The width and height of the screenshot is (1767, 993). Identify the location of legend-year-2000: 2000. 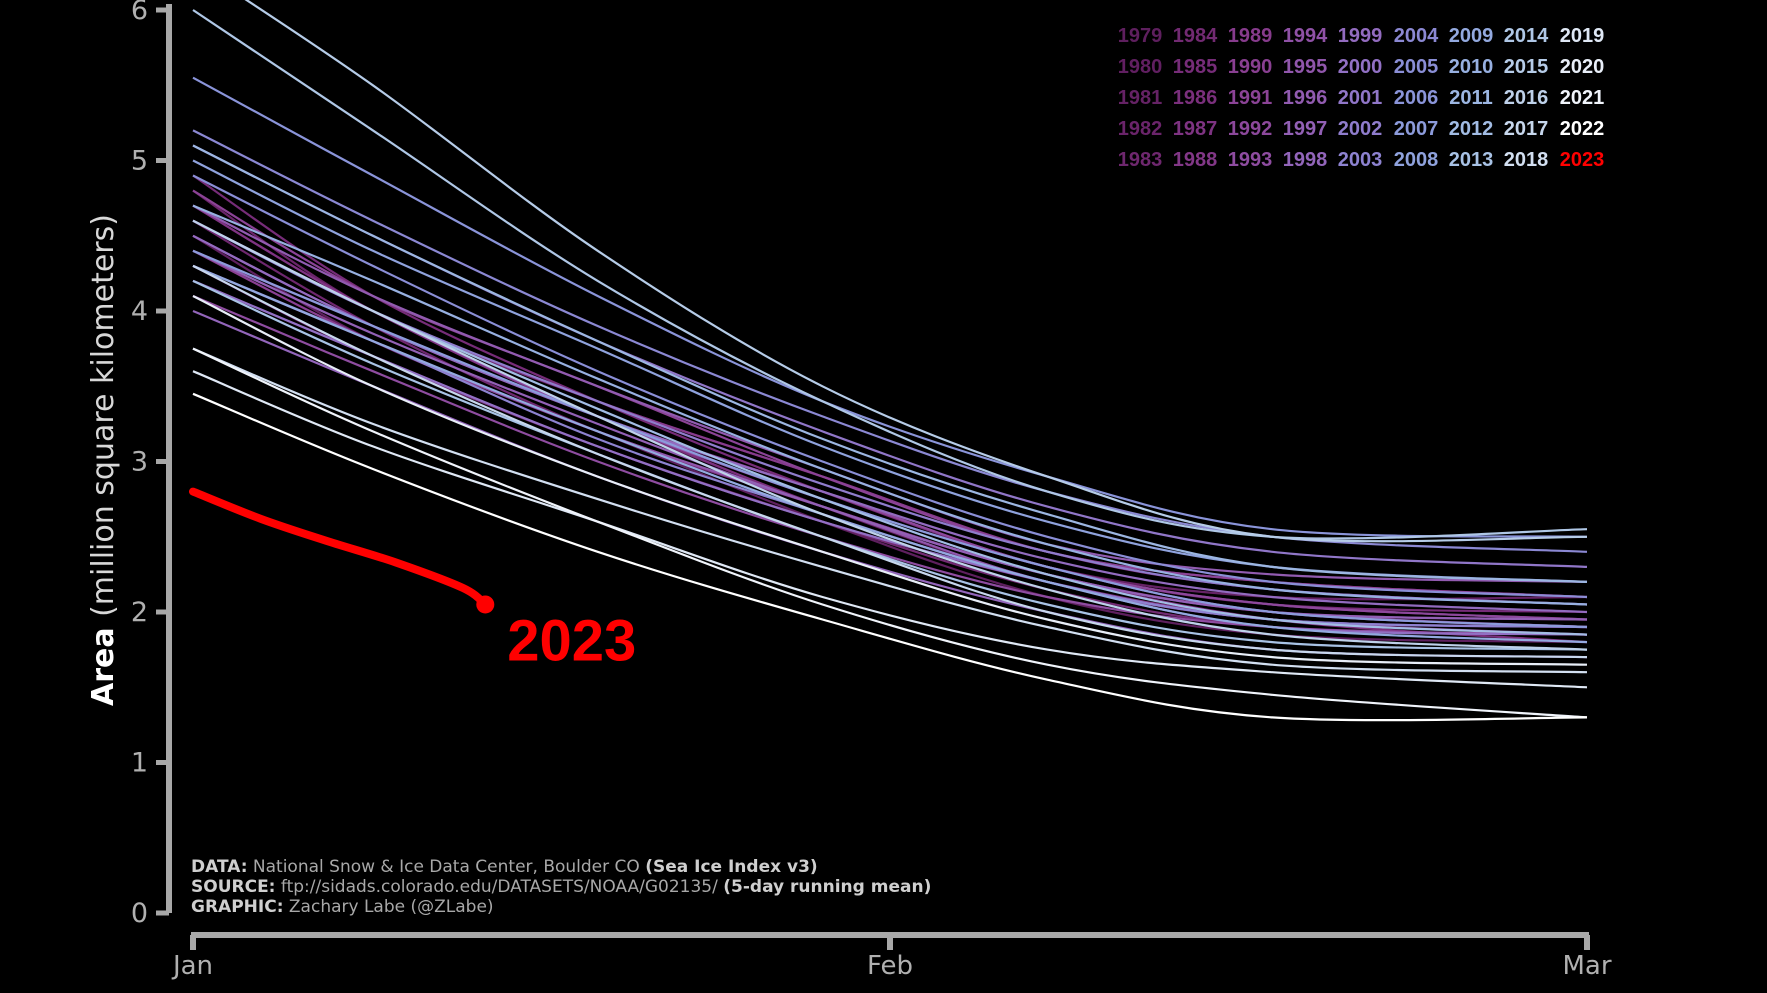
(1360, 67).